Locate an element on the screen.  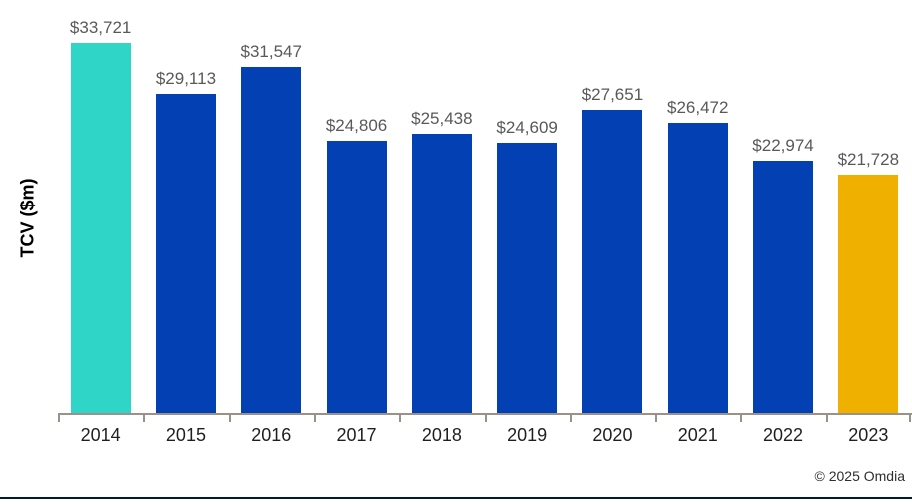
bar-slot-2022: $22,974 is located at coordinates (782, 207).